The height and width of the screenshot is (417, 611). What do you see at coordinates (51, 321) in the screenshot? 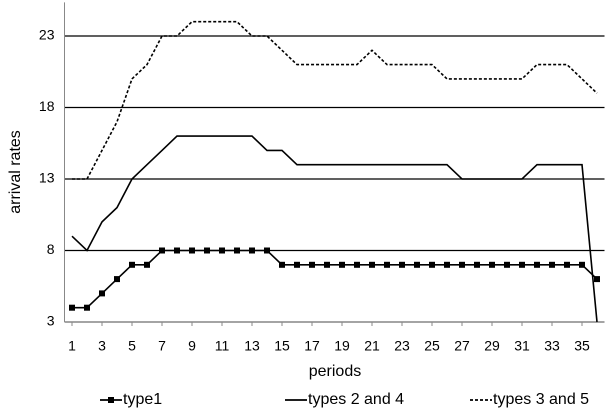
I see `y-tick-label: 3` at bounding box center [51, 321].